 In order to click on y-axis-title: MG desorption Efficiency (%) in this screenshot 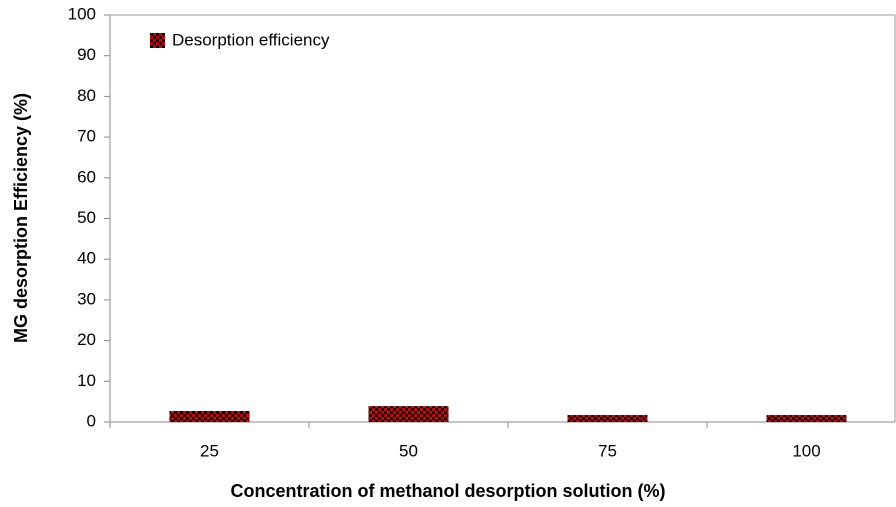, I will do `click(21, 218)`.